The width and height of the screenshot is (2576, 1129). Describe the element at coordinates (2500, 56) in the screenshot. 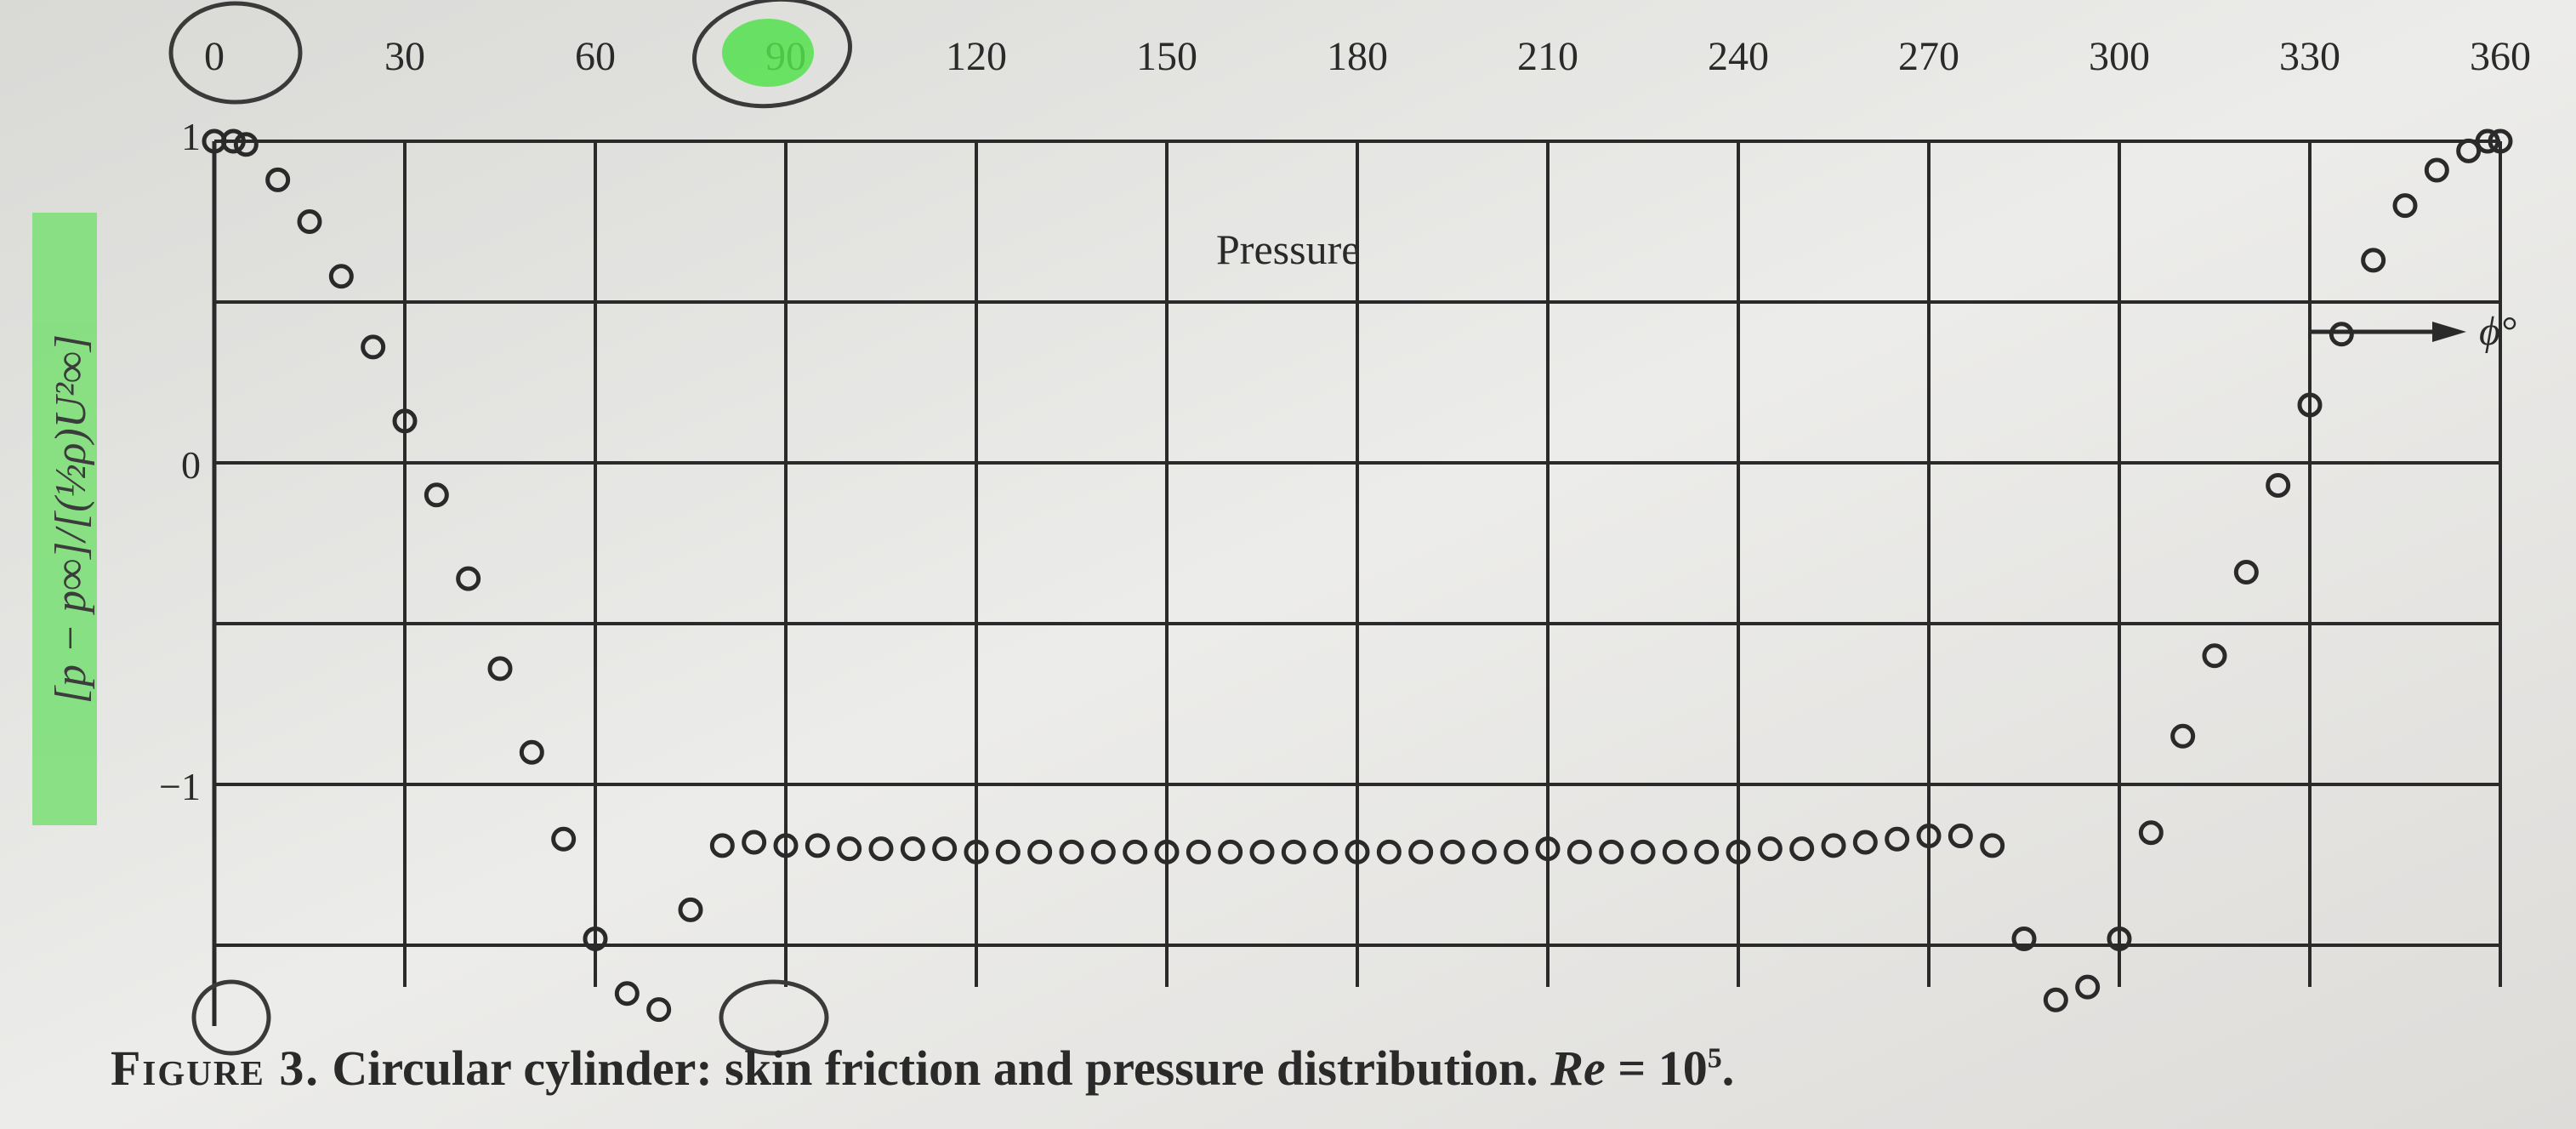

I see `x-tick-label: 360` at that location.